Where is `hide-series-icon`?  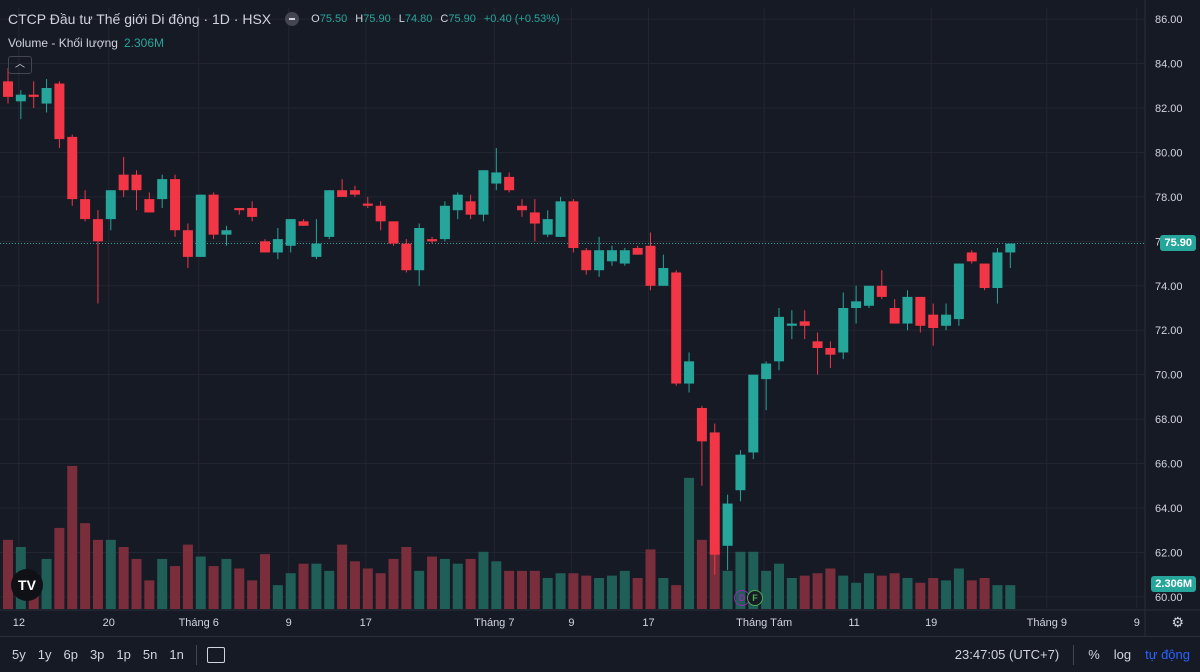
hide-series-icon is located at coordinates (292, 19).